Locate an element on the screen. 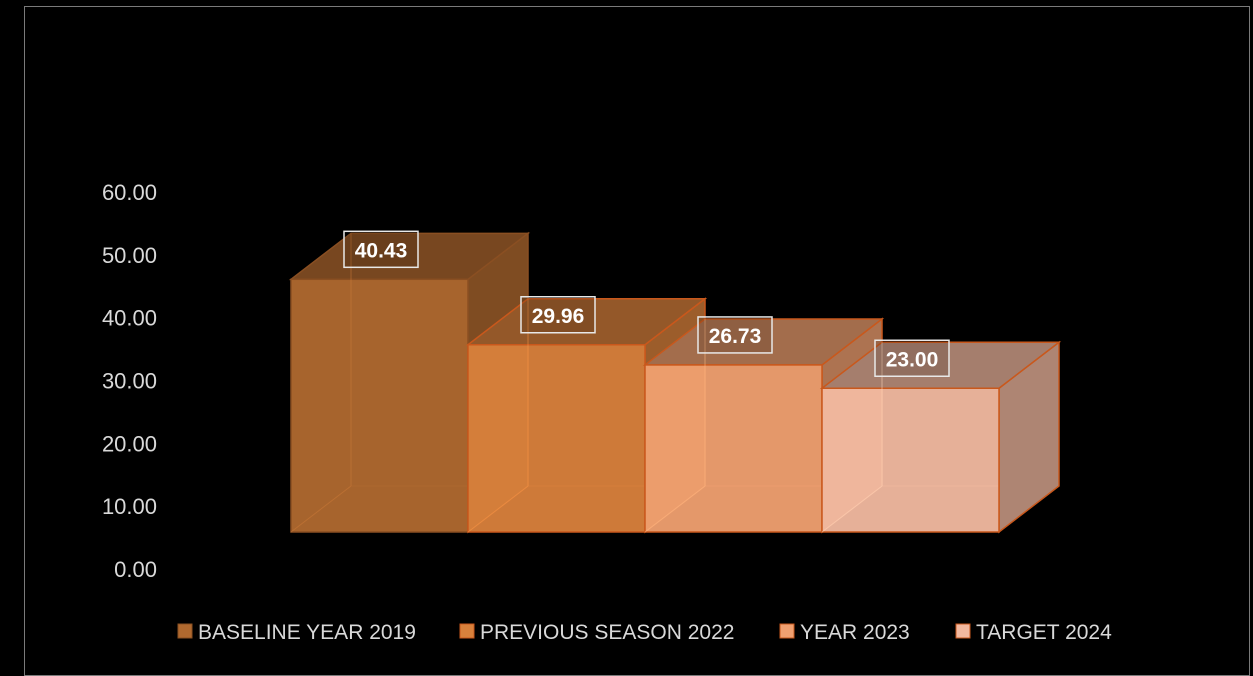 The height and width of the screenshot is (676, 1253). y-tick-label: 40.00 is located at coordinates (129, 318).